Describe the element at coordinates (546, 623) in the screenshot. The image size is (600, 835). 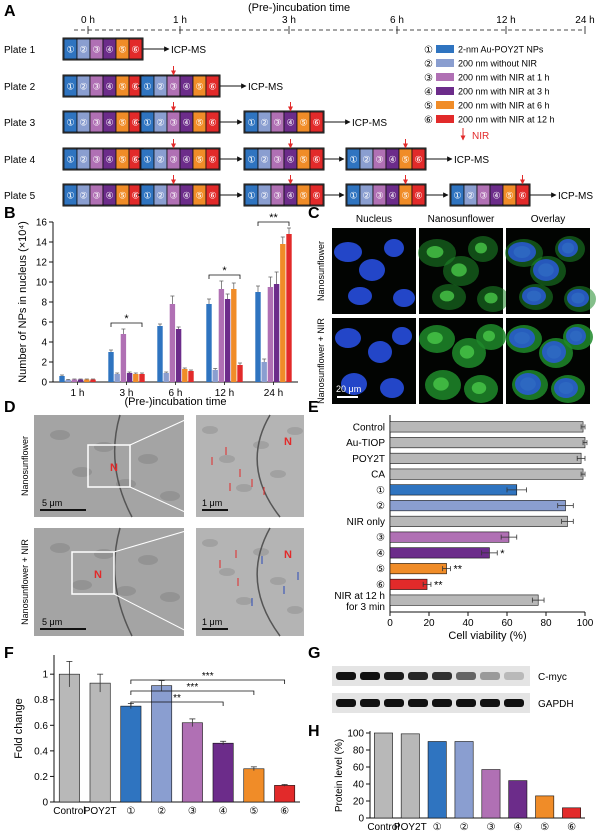
I see `x-tick-label: 80` at that location.